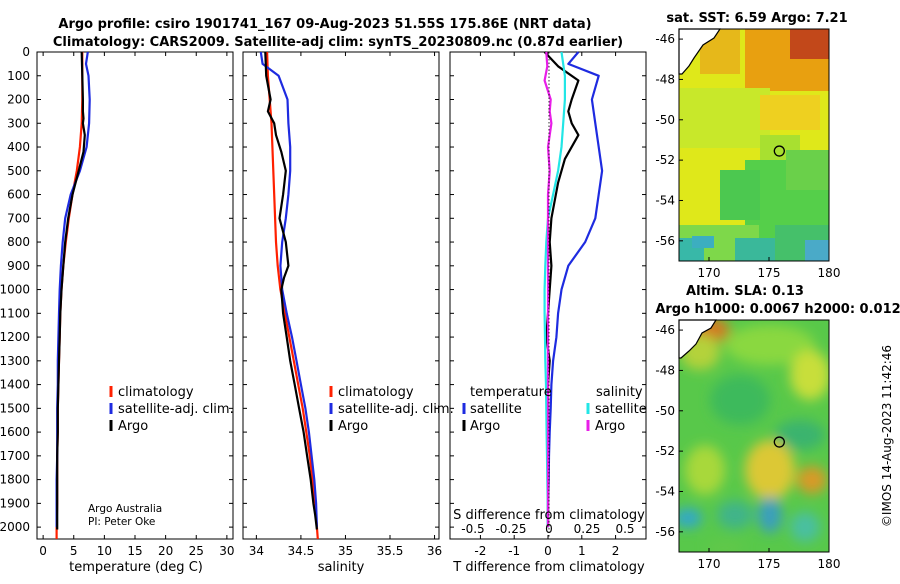  Describe the element at coordinates (555, 289) in the screenshot. I see `series-line-s-satellite-clim` at that location.